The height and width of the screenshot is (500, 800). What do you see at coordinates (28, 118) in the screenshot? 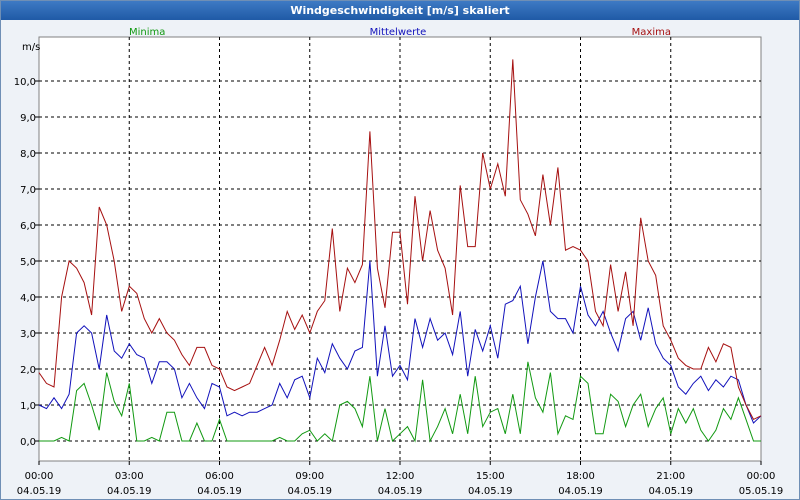
I see `y-tick-label: 9,0` at bounding box center [28, 118].